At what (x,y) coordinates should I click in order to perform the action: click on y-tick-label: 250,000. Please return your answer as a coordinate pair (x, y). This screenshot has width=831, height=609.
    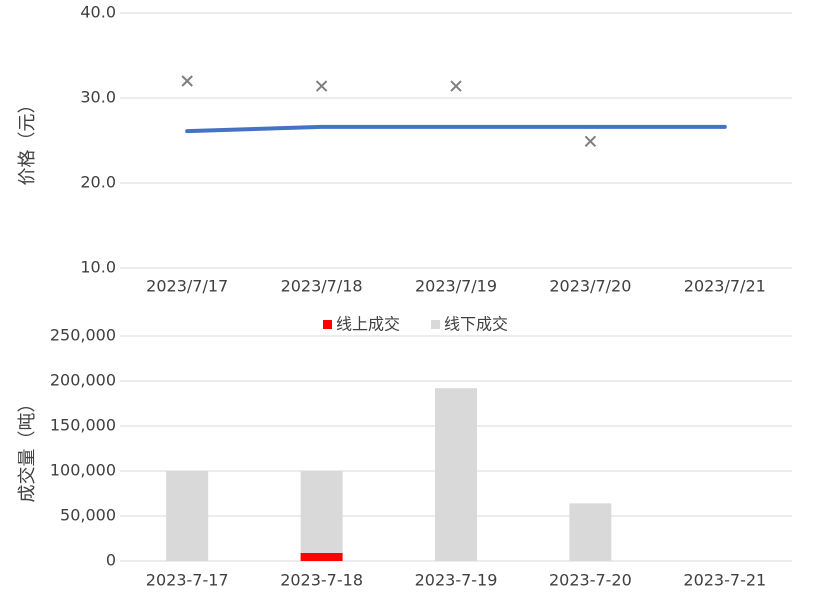
    Looking at the image, I should click on (83, 335).